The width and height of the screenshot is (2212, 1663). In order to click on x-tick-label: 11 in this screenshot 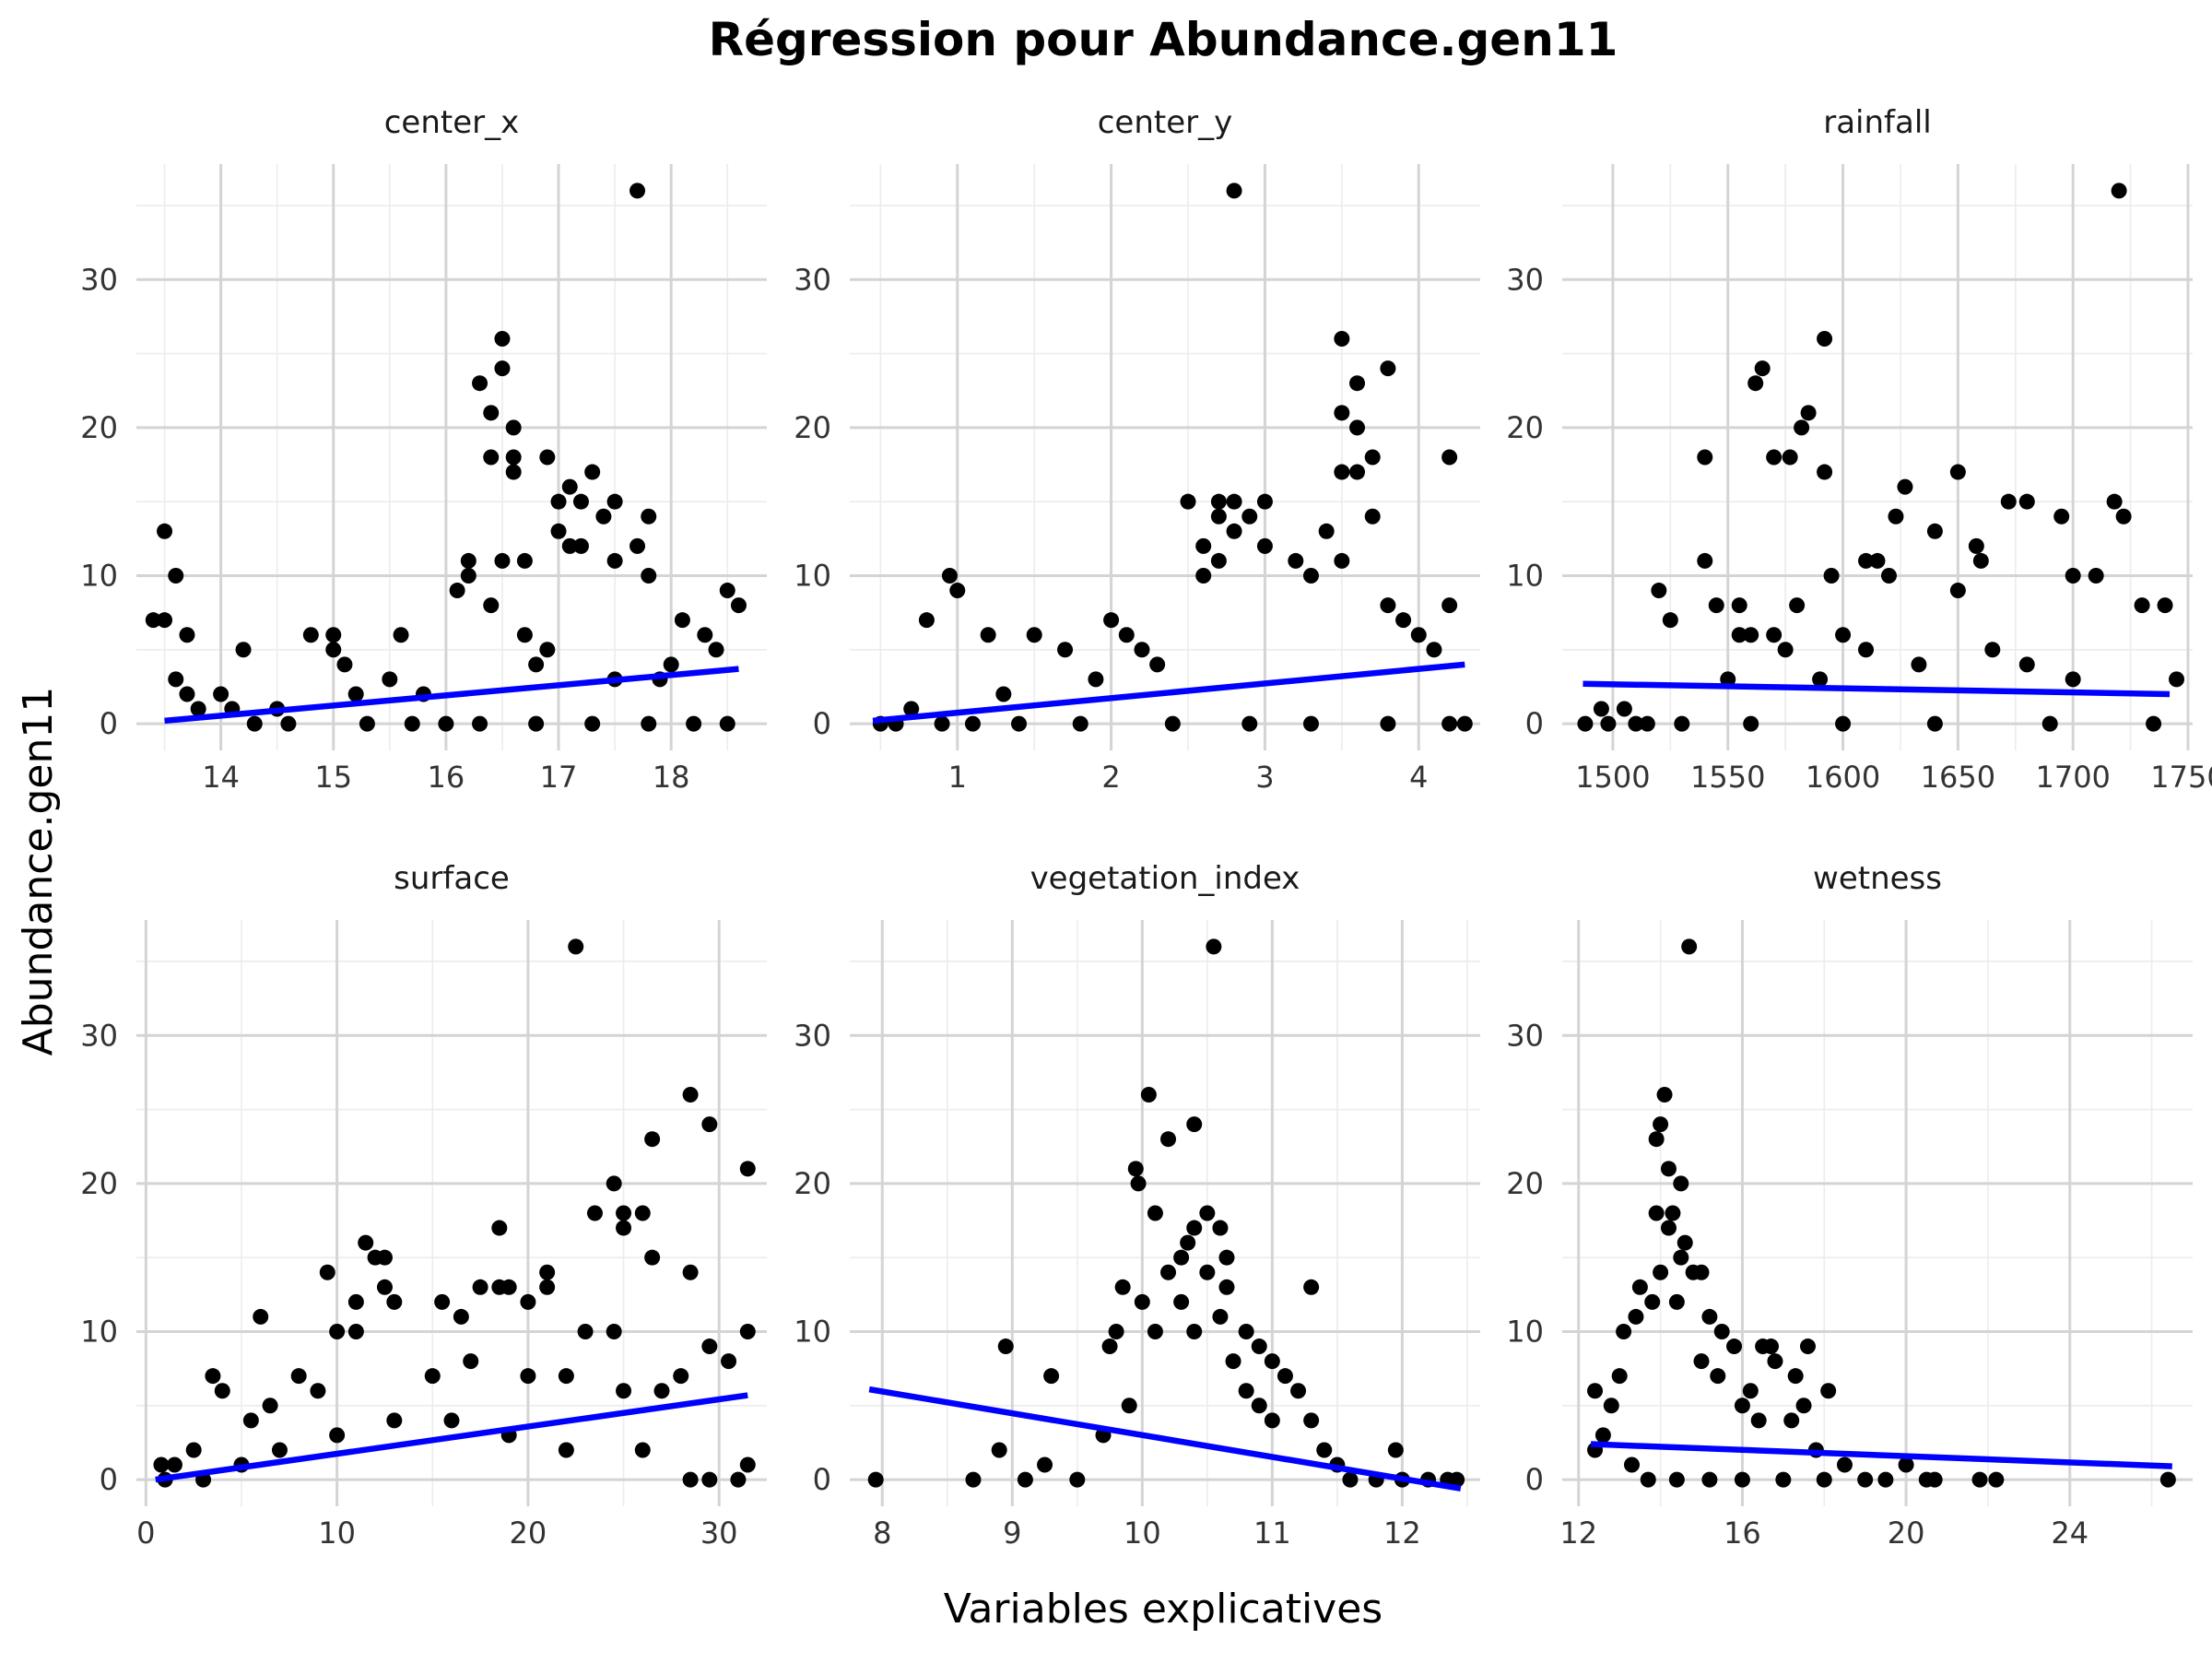, I will do `click(1272, 1533)`.